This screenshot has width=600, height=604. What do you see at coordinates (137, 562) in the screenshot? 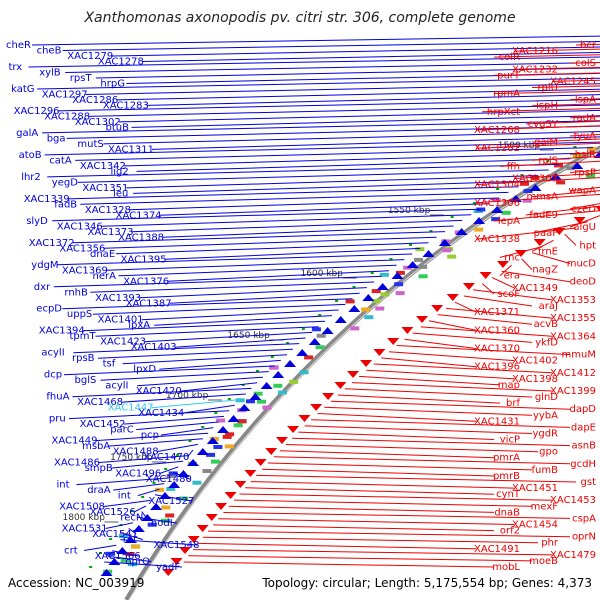
I see `gene-label: oprO` at bounding box center [137, 562].